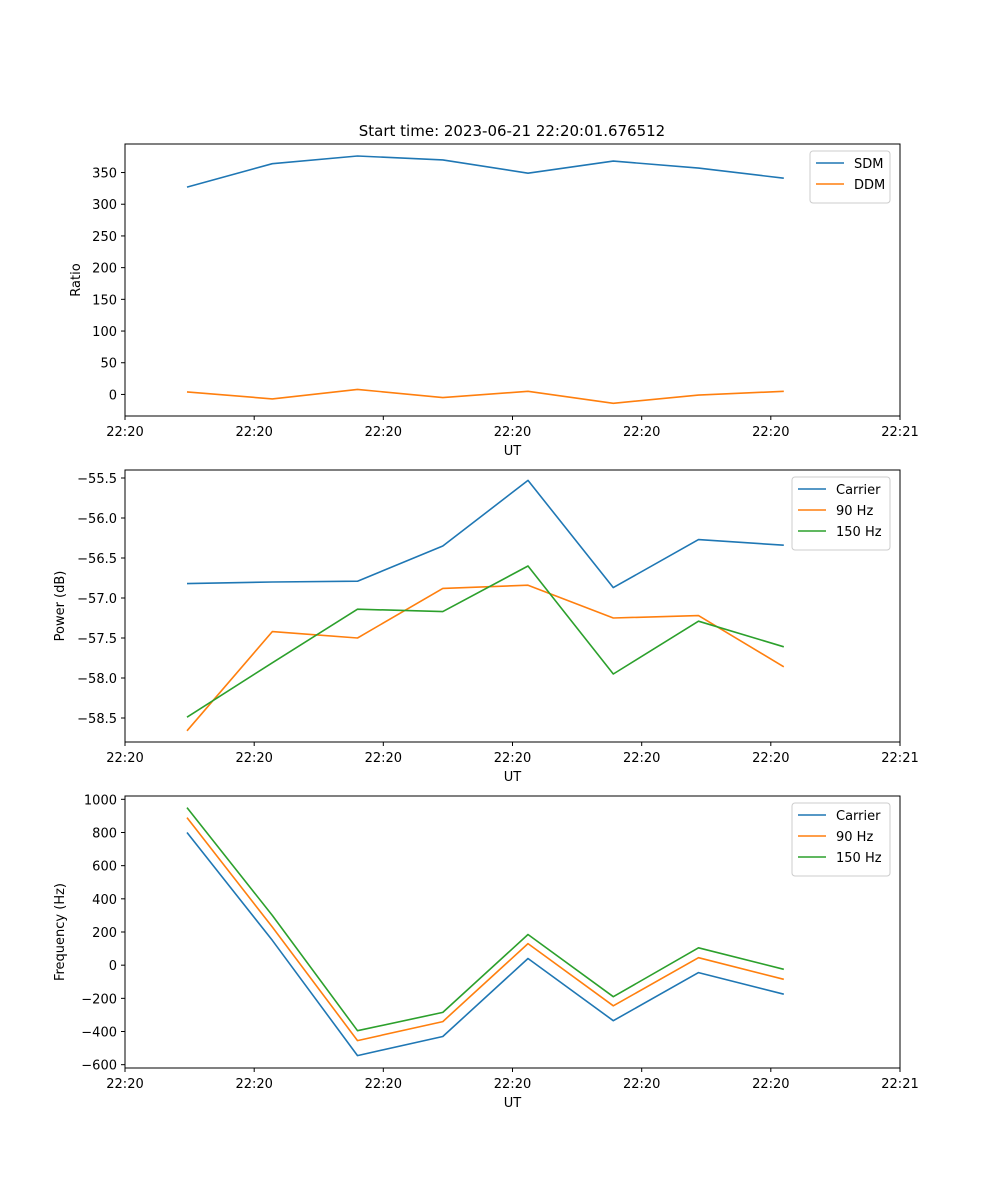 The image size is (1000, 1200). Describe the element at coordinates (899, 432) in the screenshot. I see `ratio-xtick-label: 22:21` at that location.